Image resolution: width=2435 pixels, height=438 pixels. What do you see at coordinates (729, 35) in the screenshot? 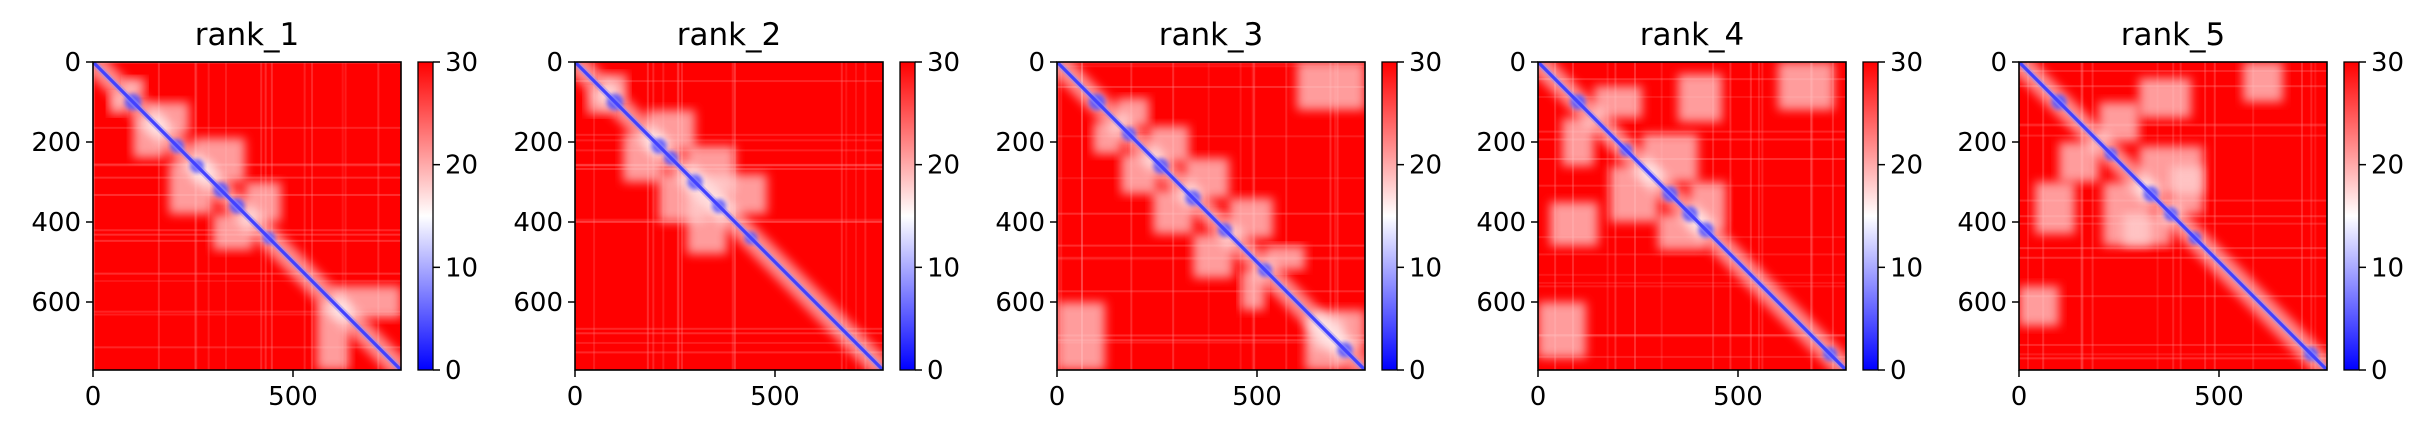
I see `chart-title: rank_2` at bounding box center [729, 35].